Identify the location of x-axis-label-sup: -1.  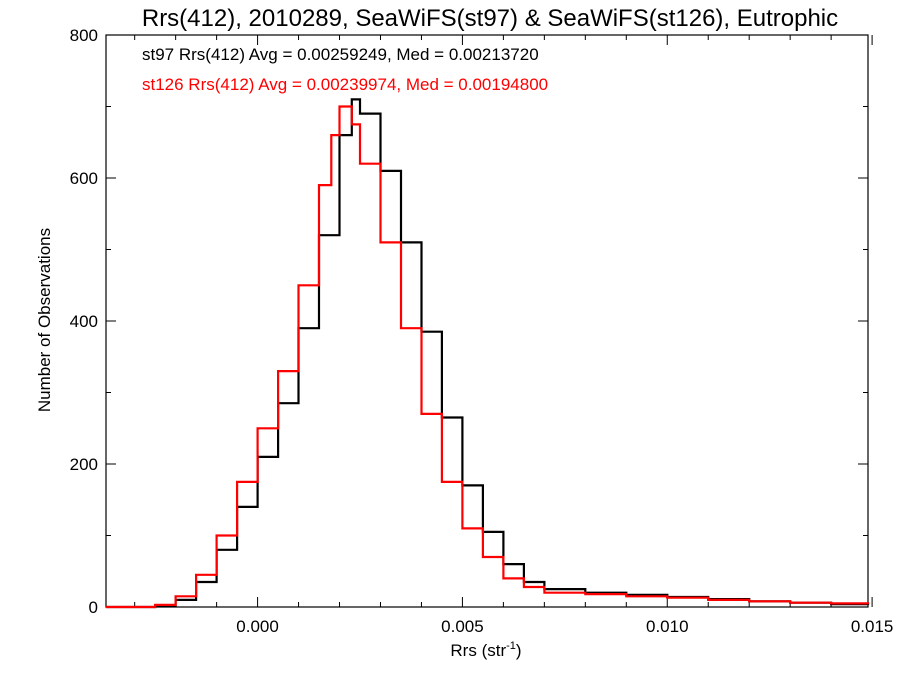
(511, 646).